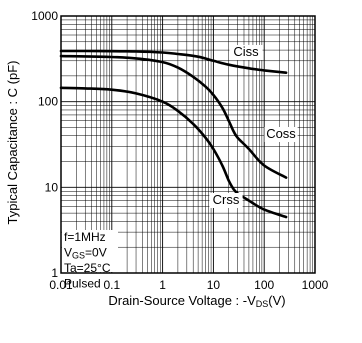  Describe the element at coordinates (48, 102) in the screenshot. I see `y-tick-label: 100` at that location.